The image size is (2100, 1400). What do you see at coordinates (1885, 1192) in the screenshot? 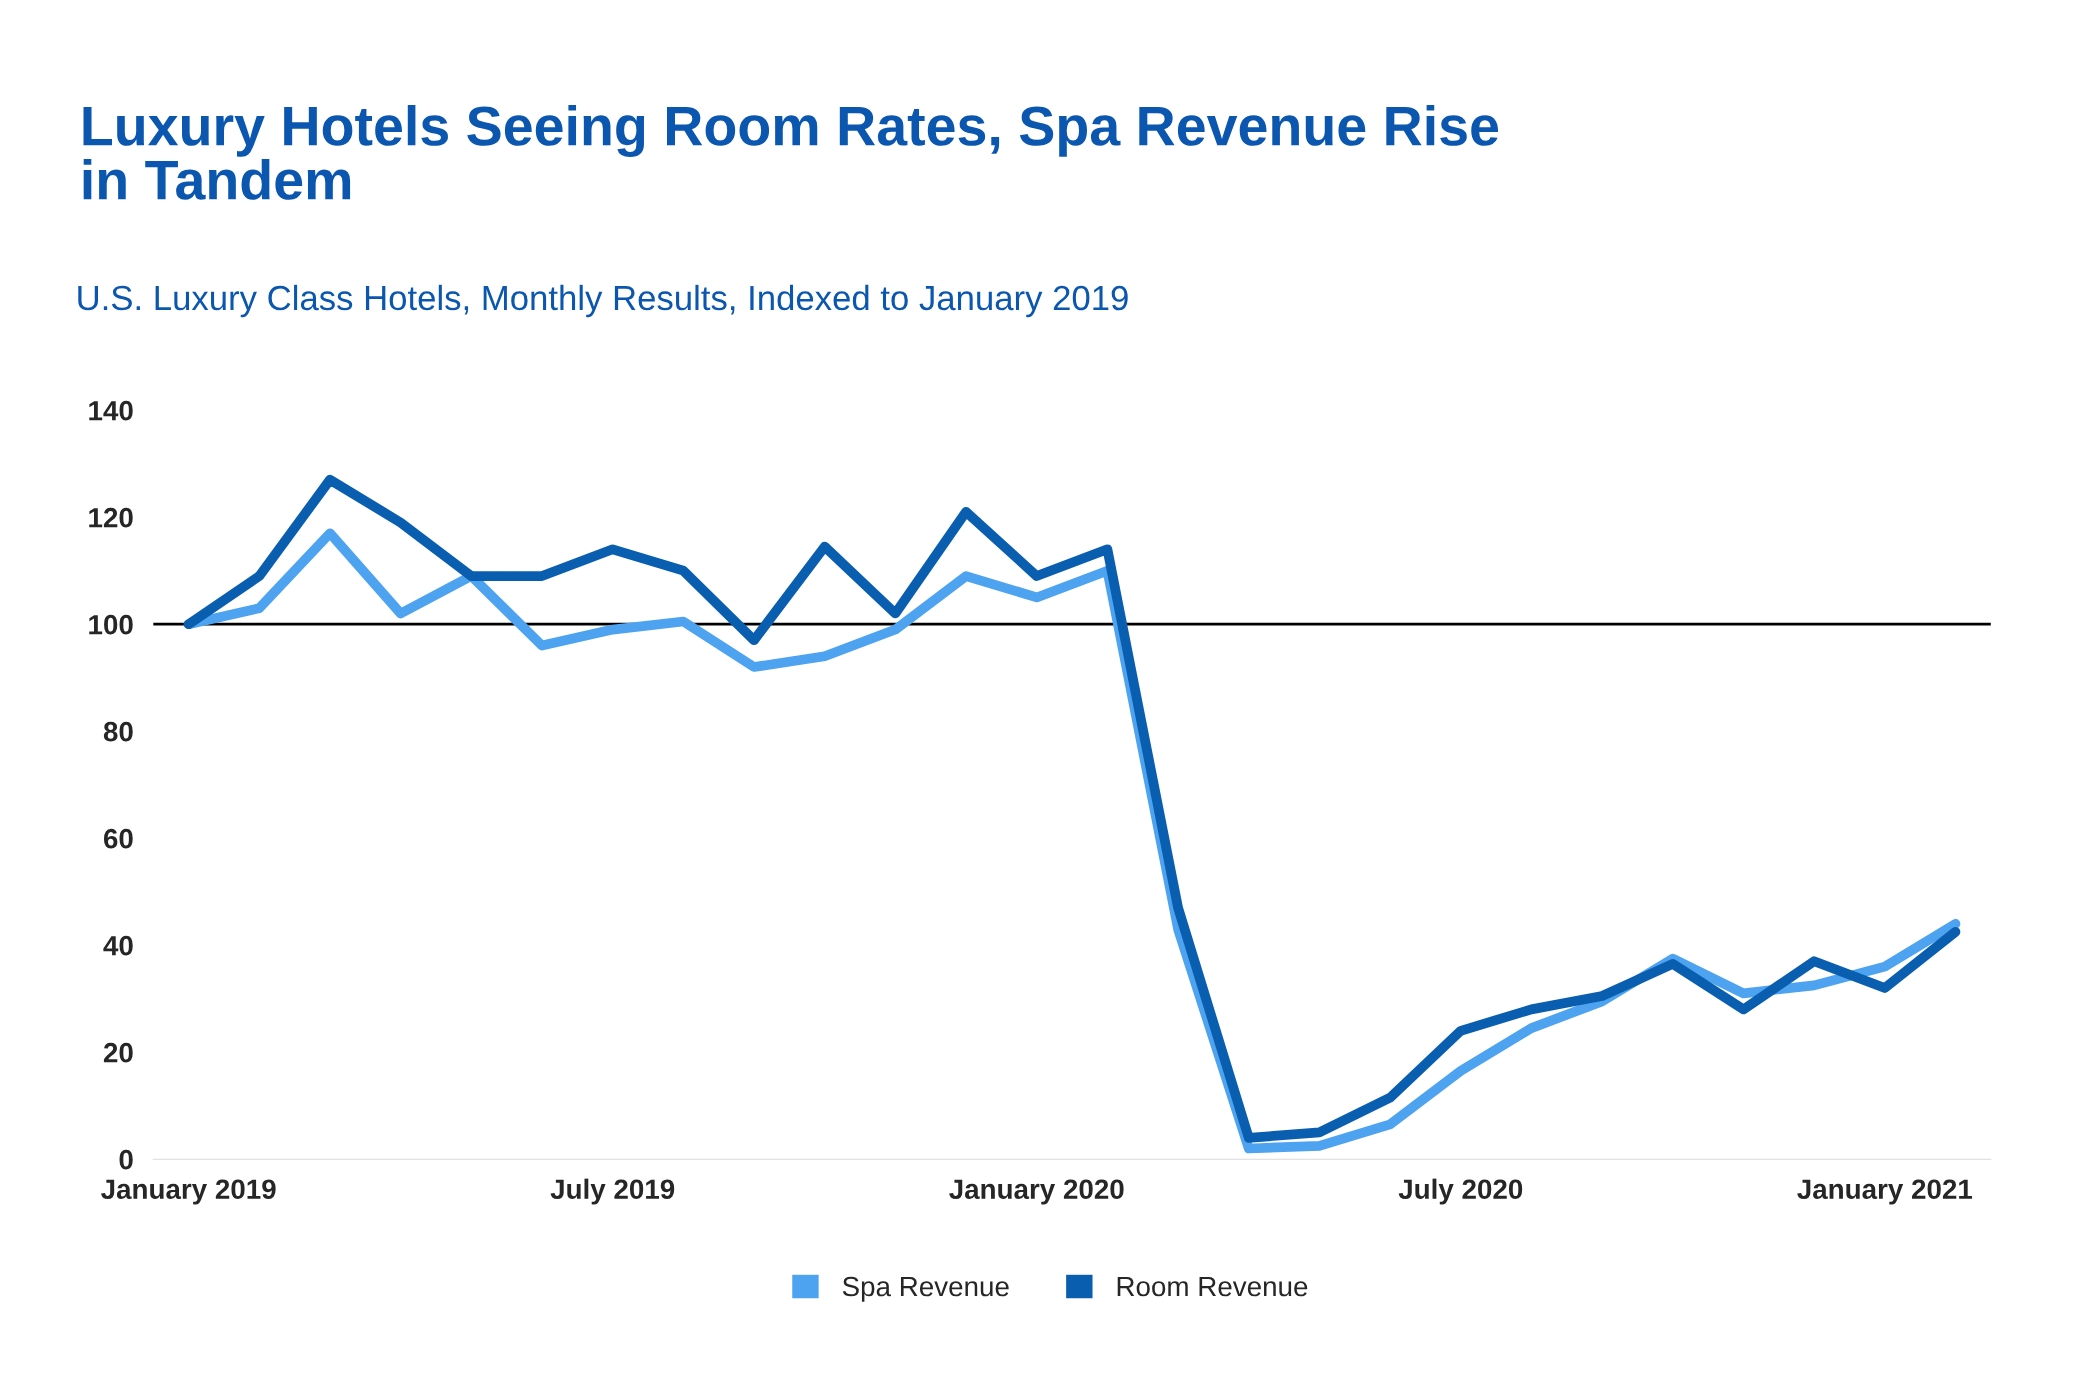
I see `x-tick-label: January 2021` at bounding box center [1885, 1192].